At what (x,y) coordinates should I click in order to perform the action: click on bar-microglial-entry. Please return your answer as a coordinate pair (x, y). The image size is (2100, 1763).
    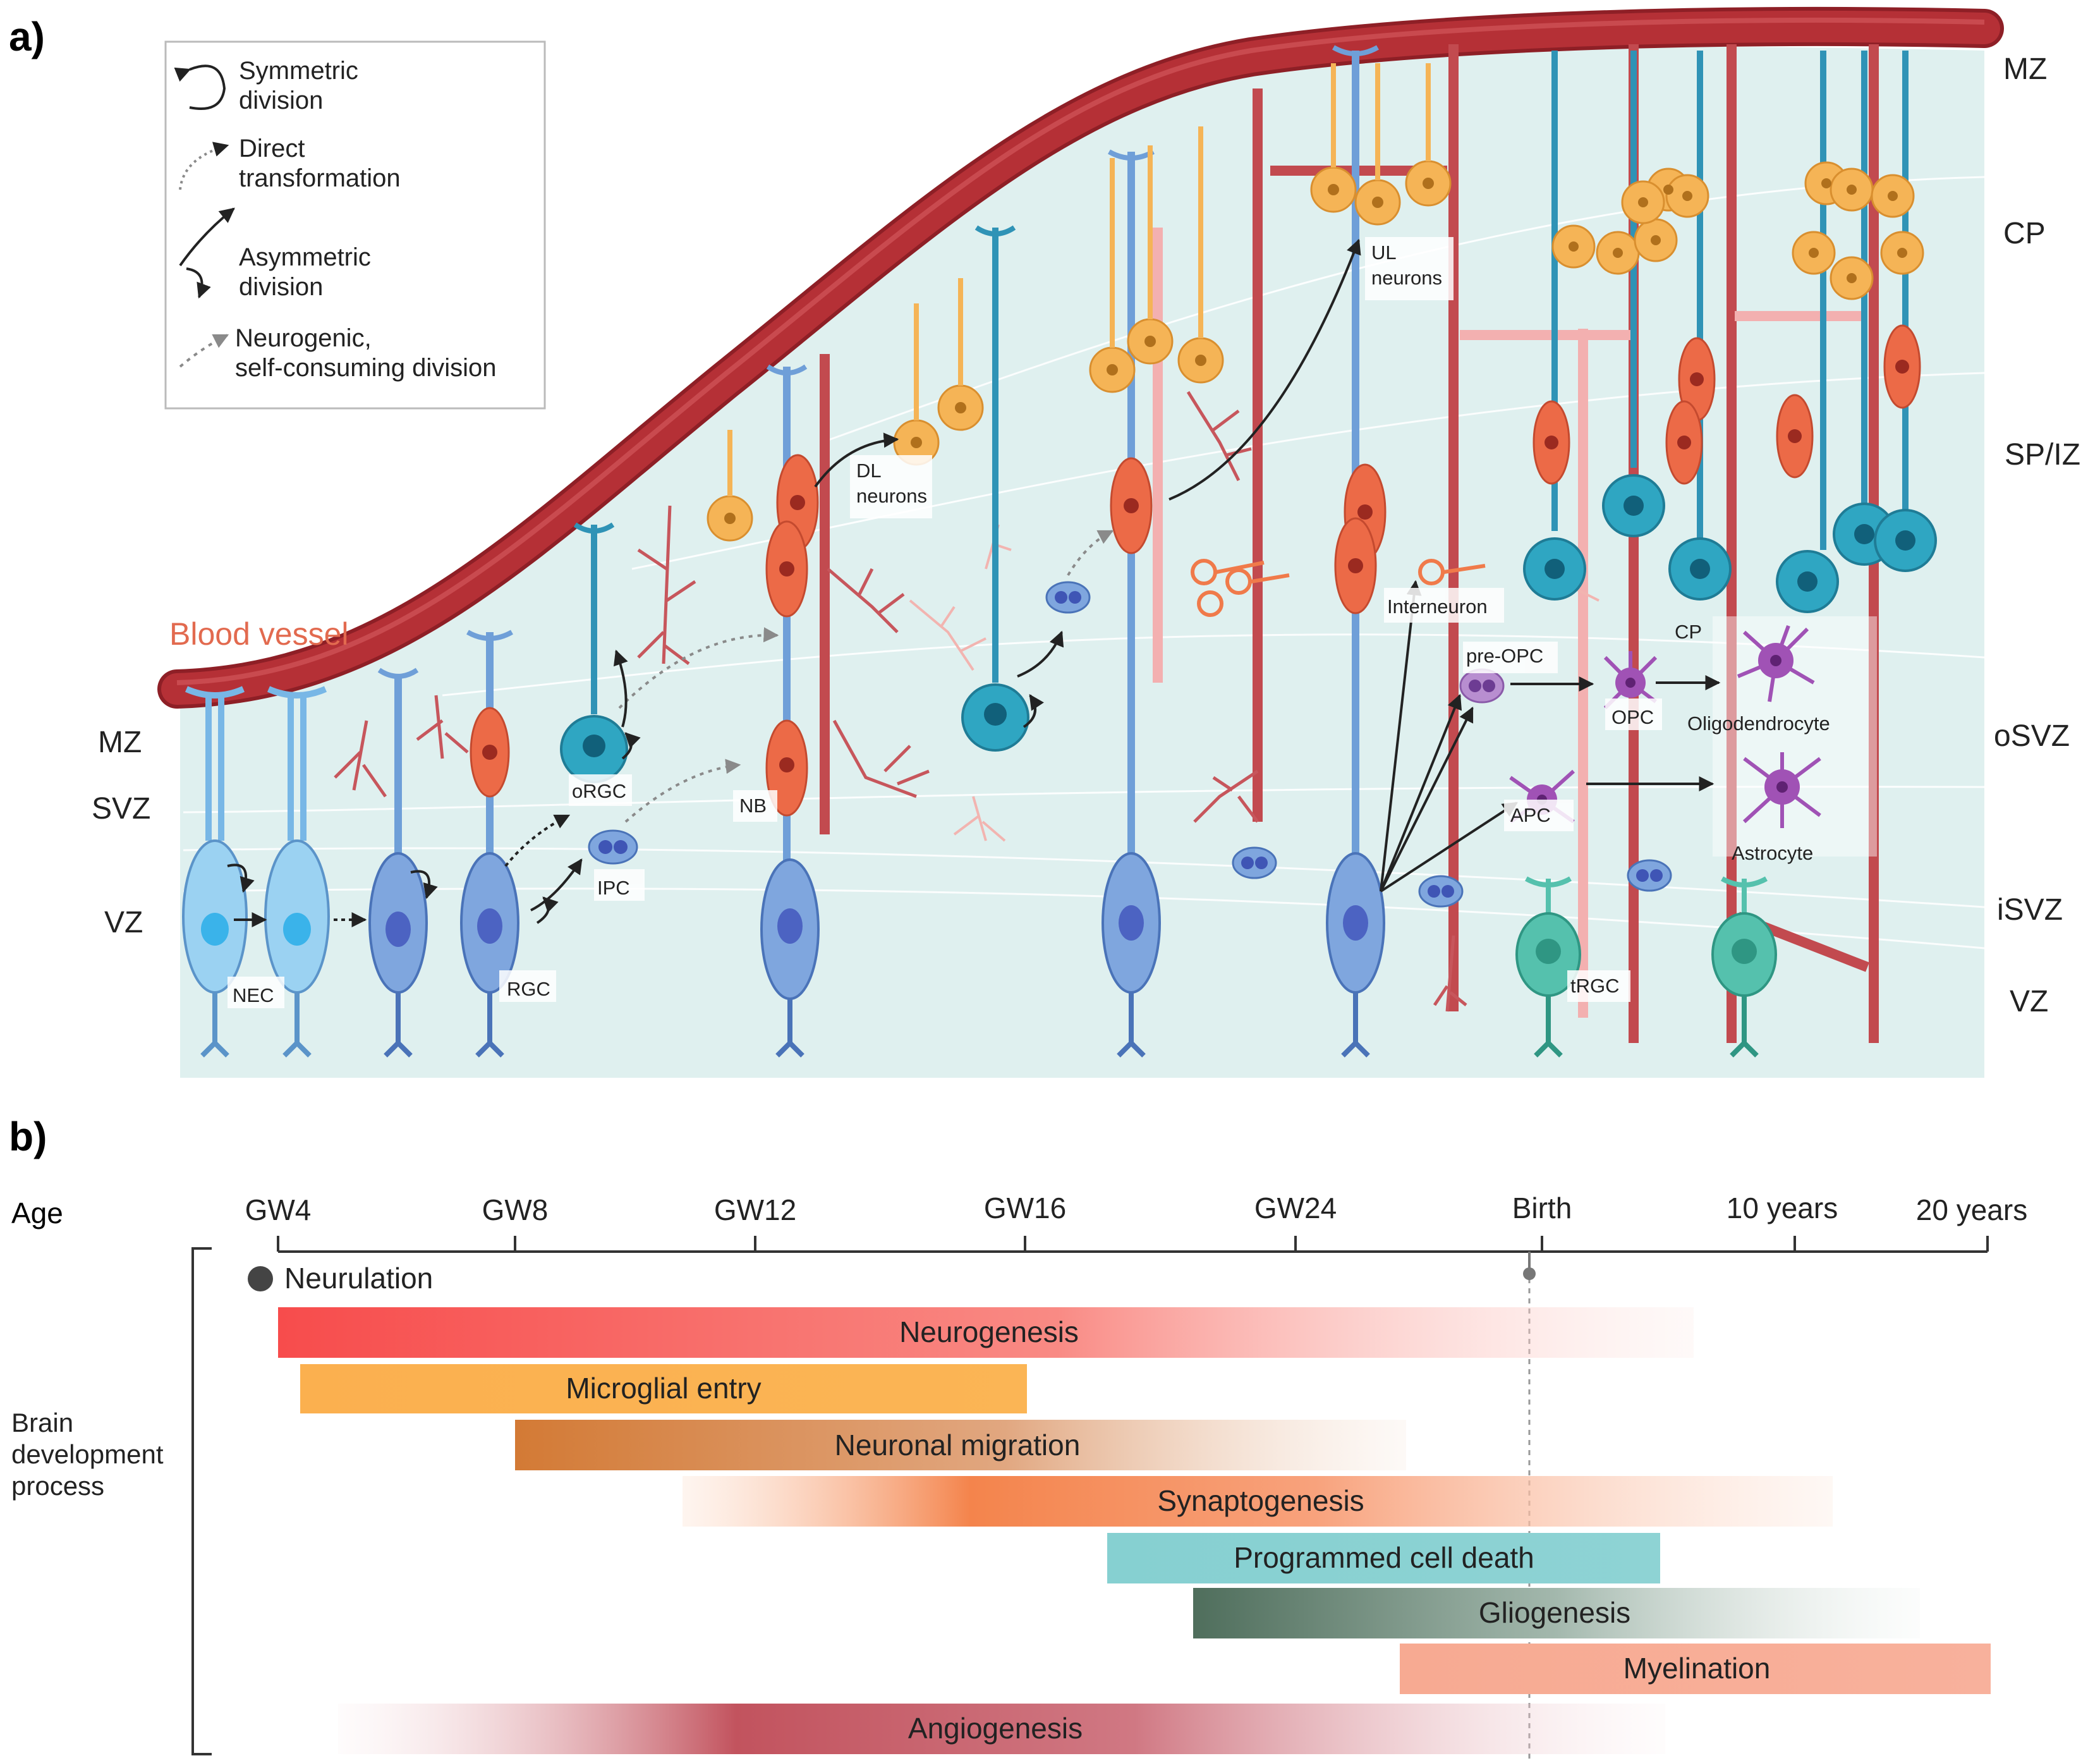
    Looking at the image, I should click on (664, 1388).